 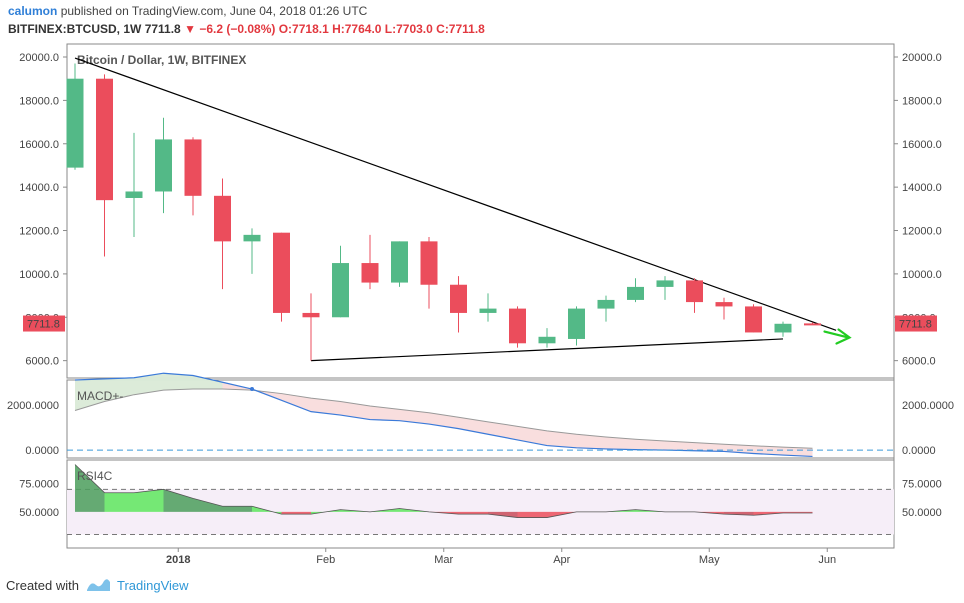 I want to click on x-tick-label: Feb, so click(x=325, y=560).